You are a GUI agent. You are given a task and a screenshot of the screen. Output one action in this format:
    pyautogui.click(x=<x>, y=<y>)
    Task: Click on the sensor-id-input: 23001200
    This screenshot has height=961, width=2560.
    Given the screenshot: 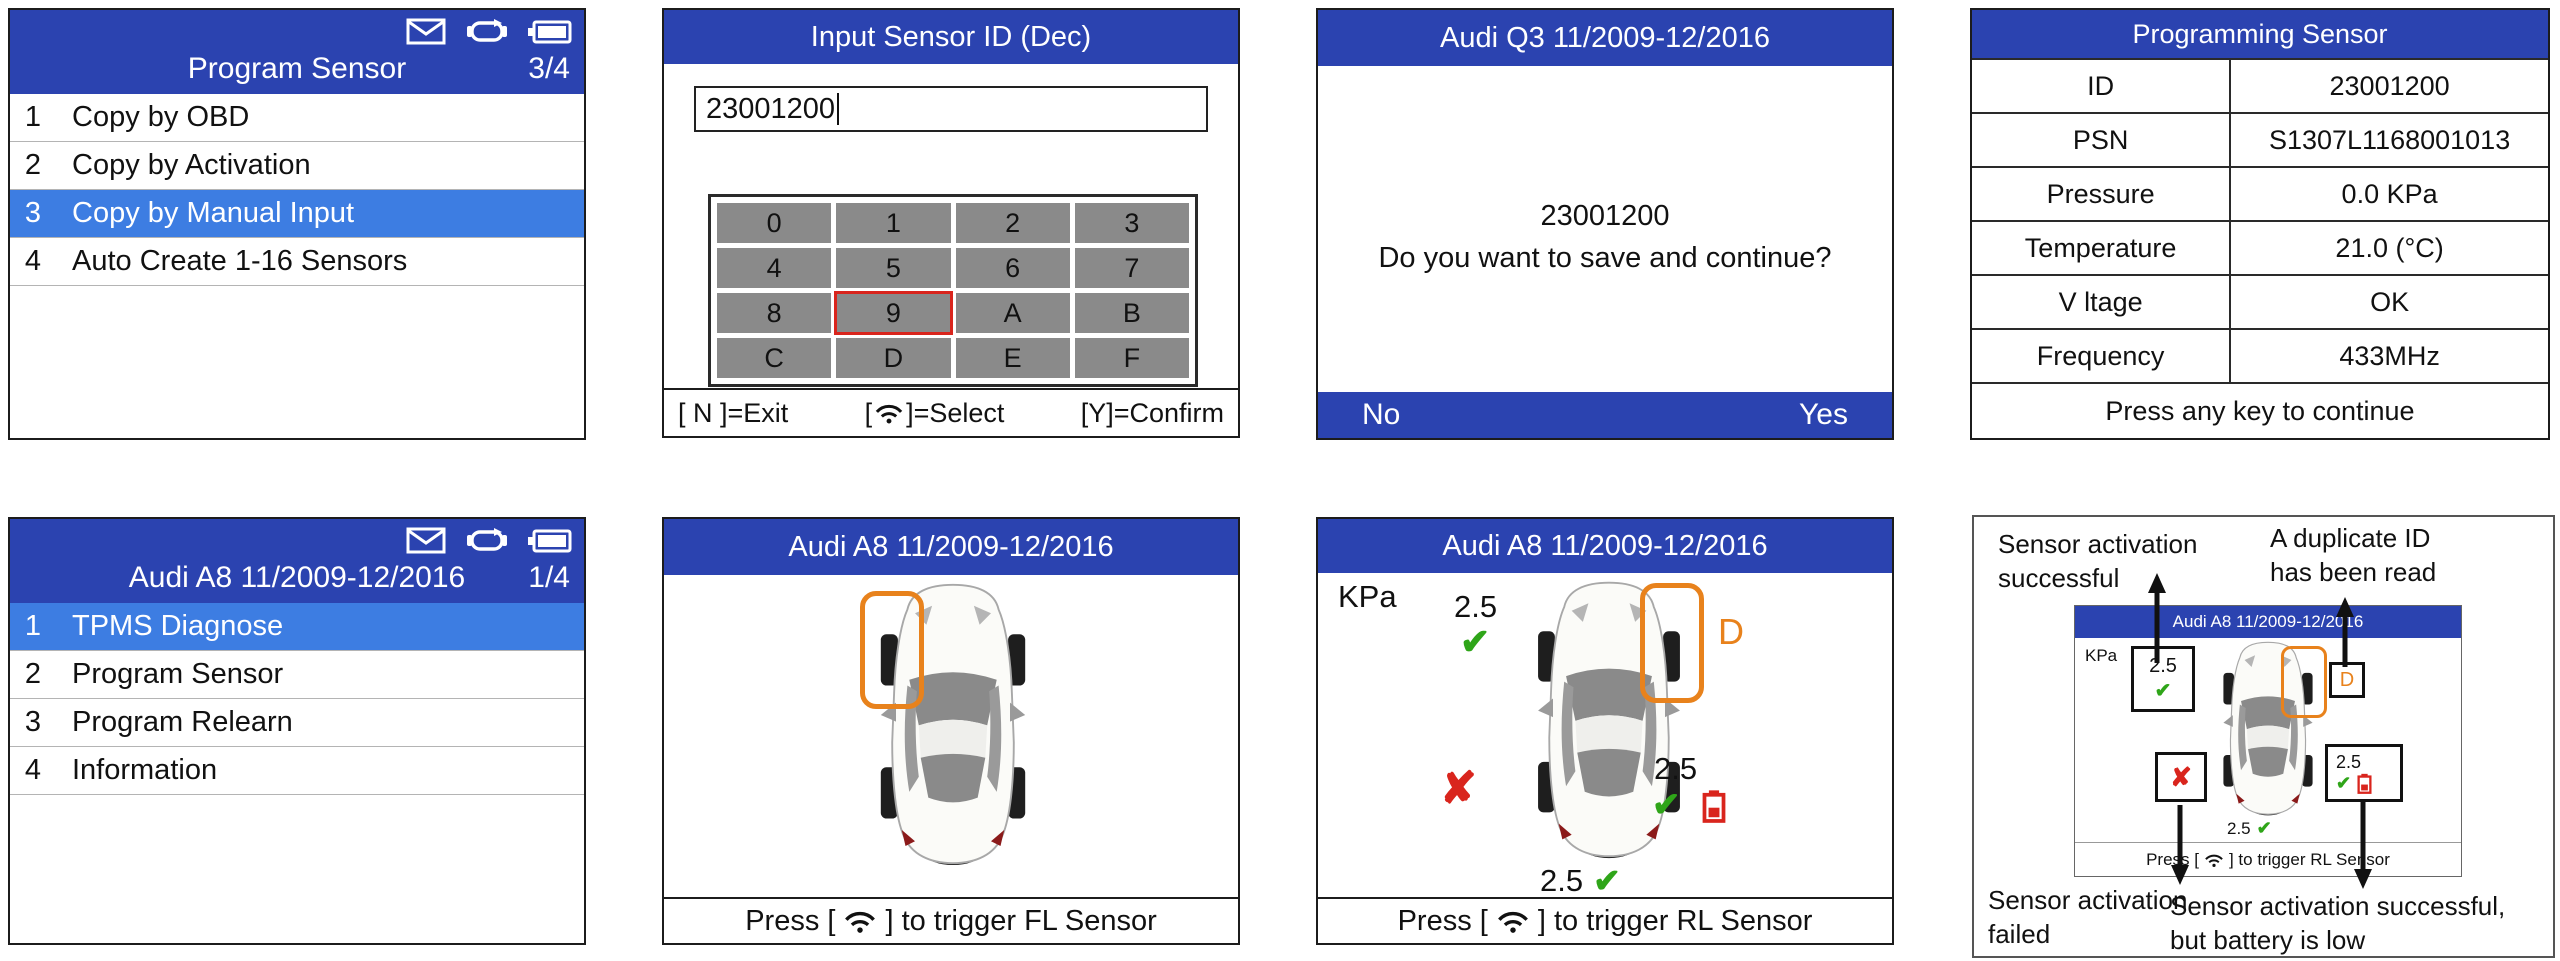 What is the action you would take?
    pyautogui.click(x=951, y=109)
    